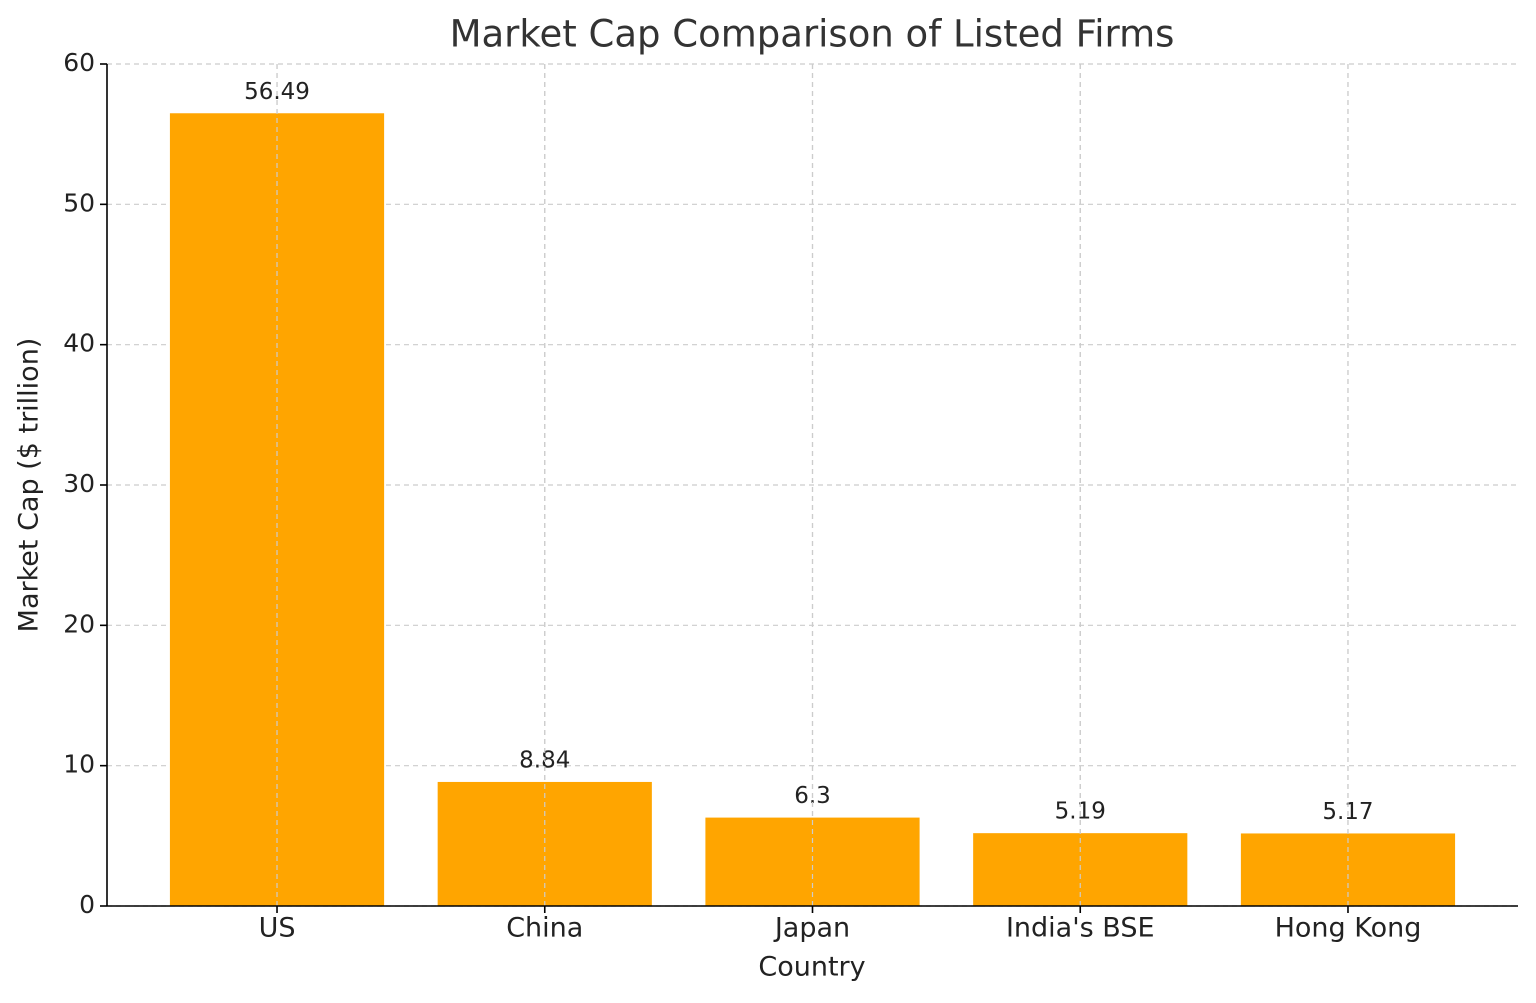 This screenshot has height=1003, width=1536. I want to click on y-tick-label: 40, so click(79, 343).